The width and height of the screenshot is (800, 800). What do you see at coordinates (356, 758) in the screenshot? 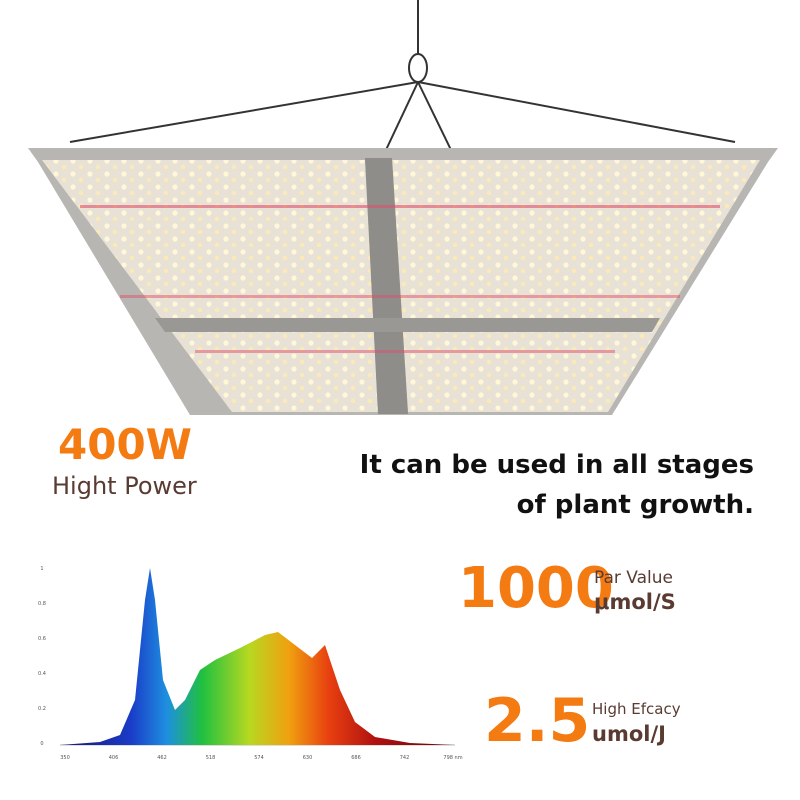
I see `x-tick-label: 686` at bounding box center [356, 758].